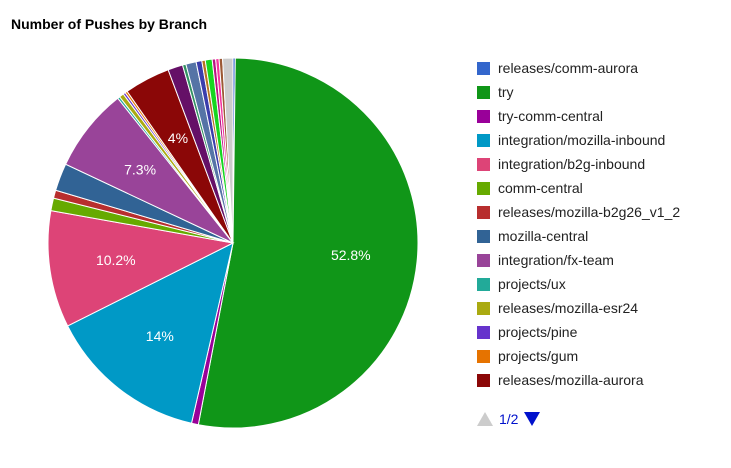 Image resolution: width=731 pixels, height=468 pixels. What do you see at coordinates (506, 92) in the screenshot?
I see `legend-label: try` at bounding box center [506, 92].